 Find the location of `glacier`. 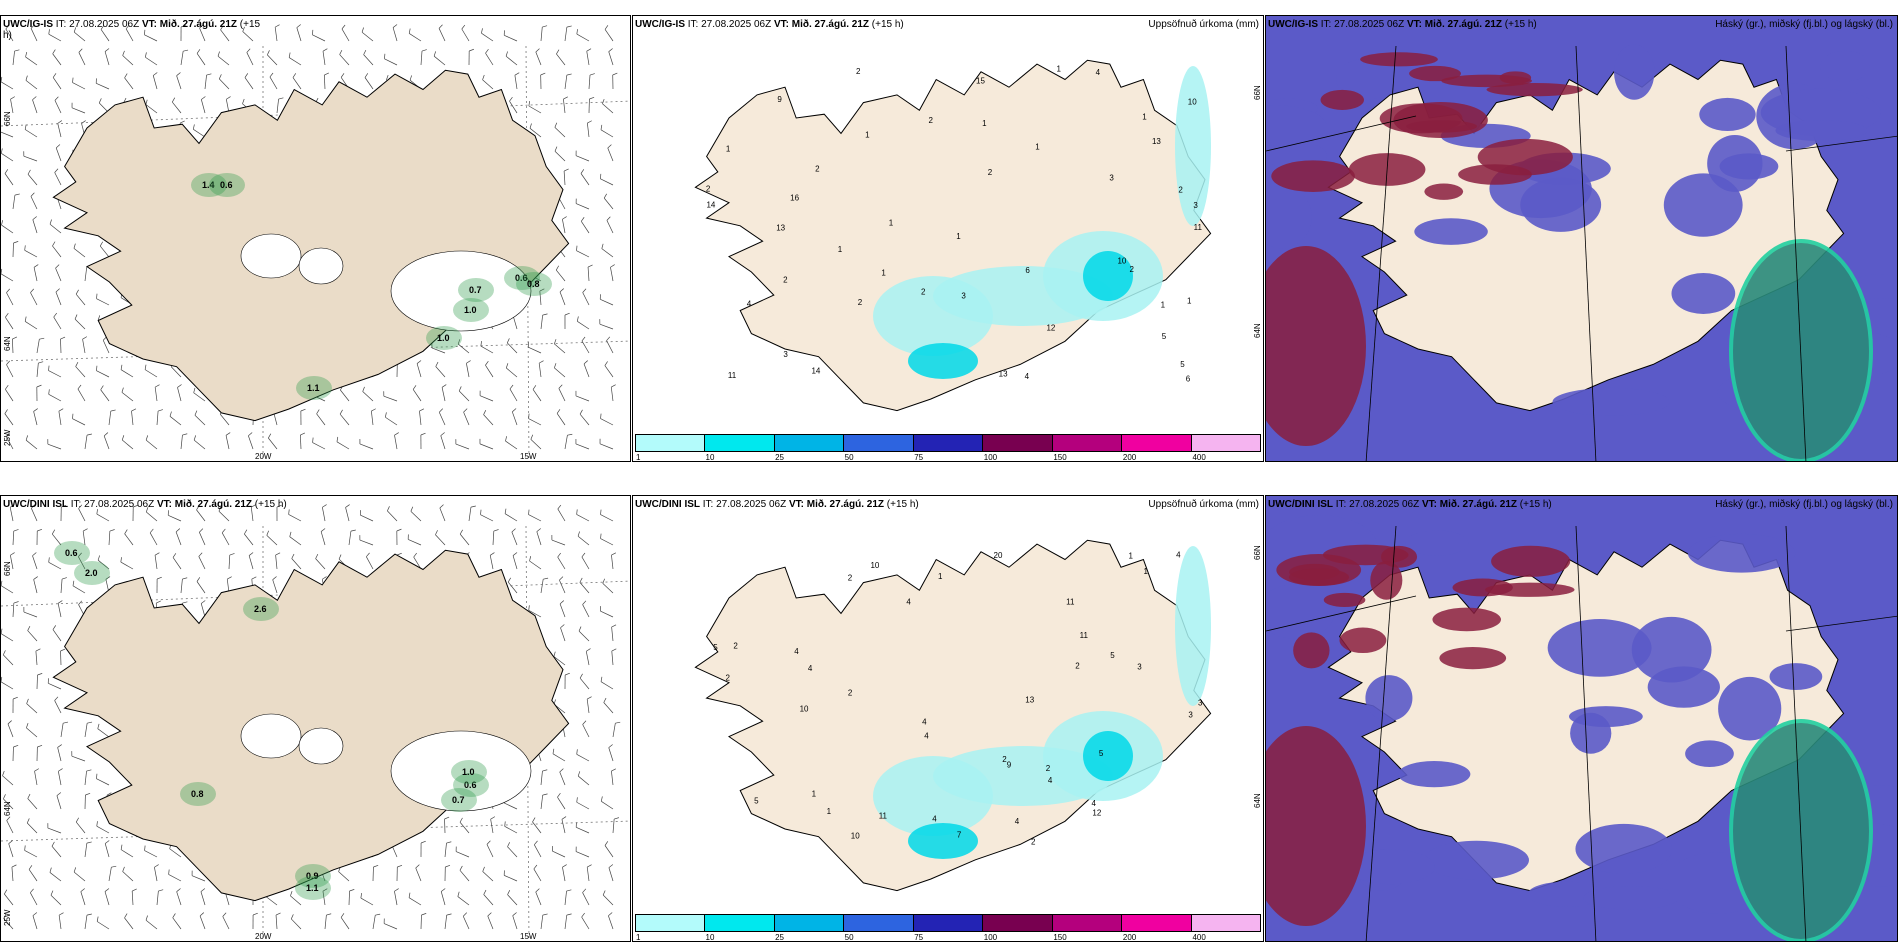

glacier is located at coordinates (271, 256).